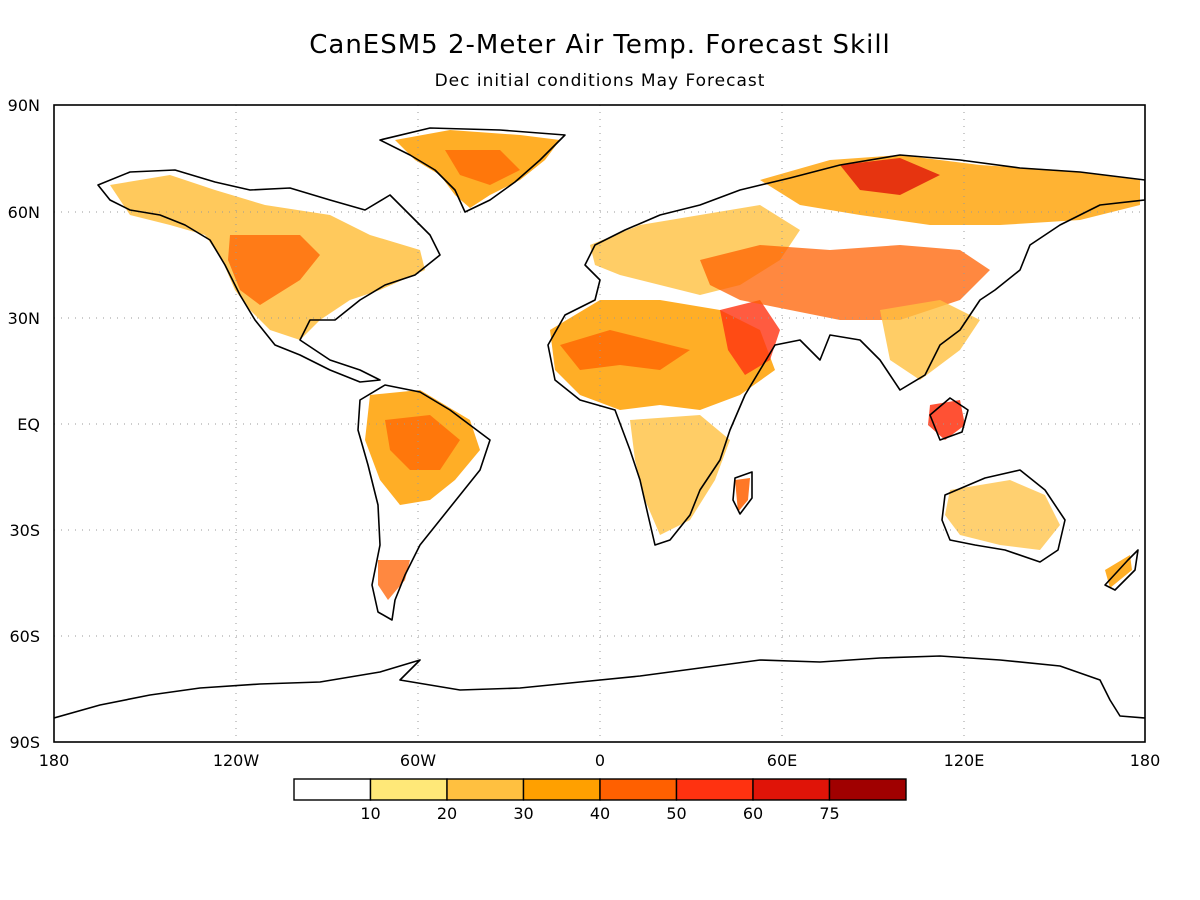  I want to click on skill-greenland-core, so click(482, 167).